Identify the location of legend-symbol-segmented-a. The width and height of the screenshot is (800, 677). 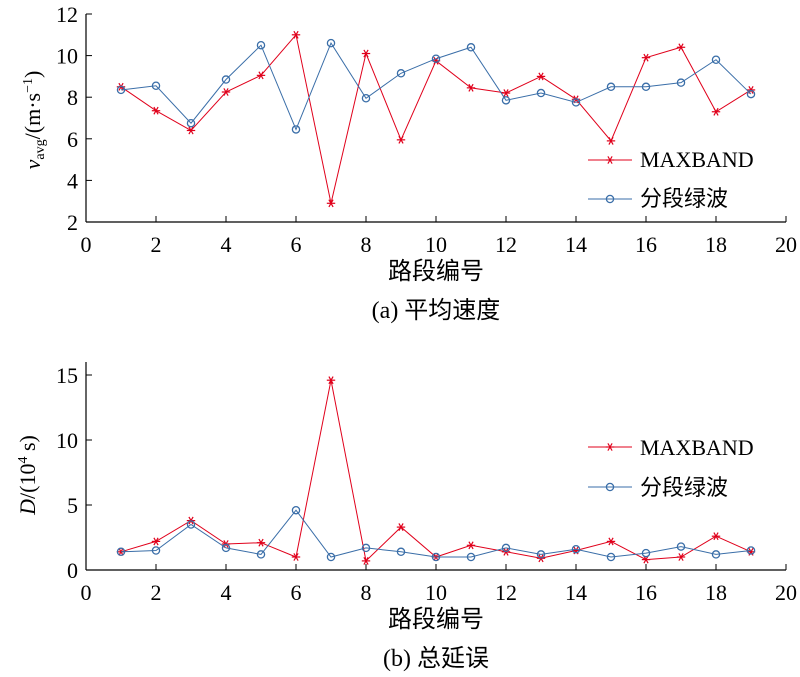
(610, 199).